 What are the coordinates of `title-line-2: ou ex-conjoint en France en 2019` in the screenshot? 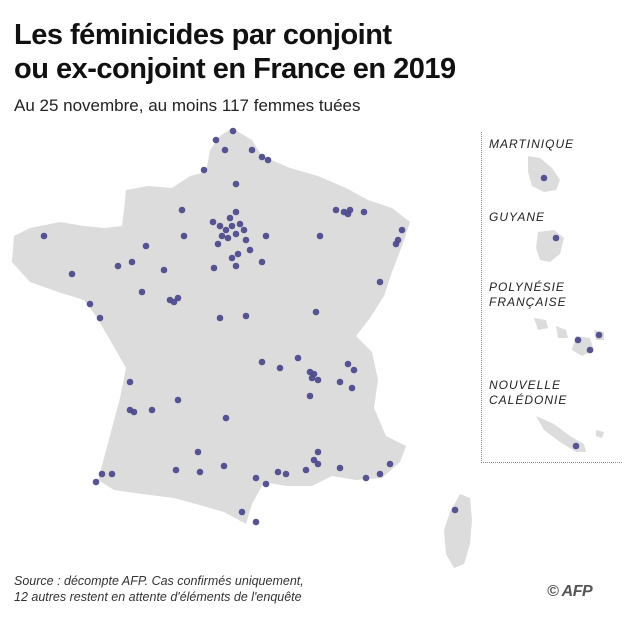 It's located at (235, 69).